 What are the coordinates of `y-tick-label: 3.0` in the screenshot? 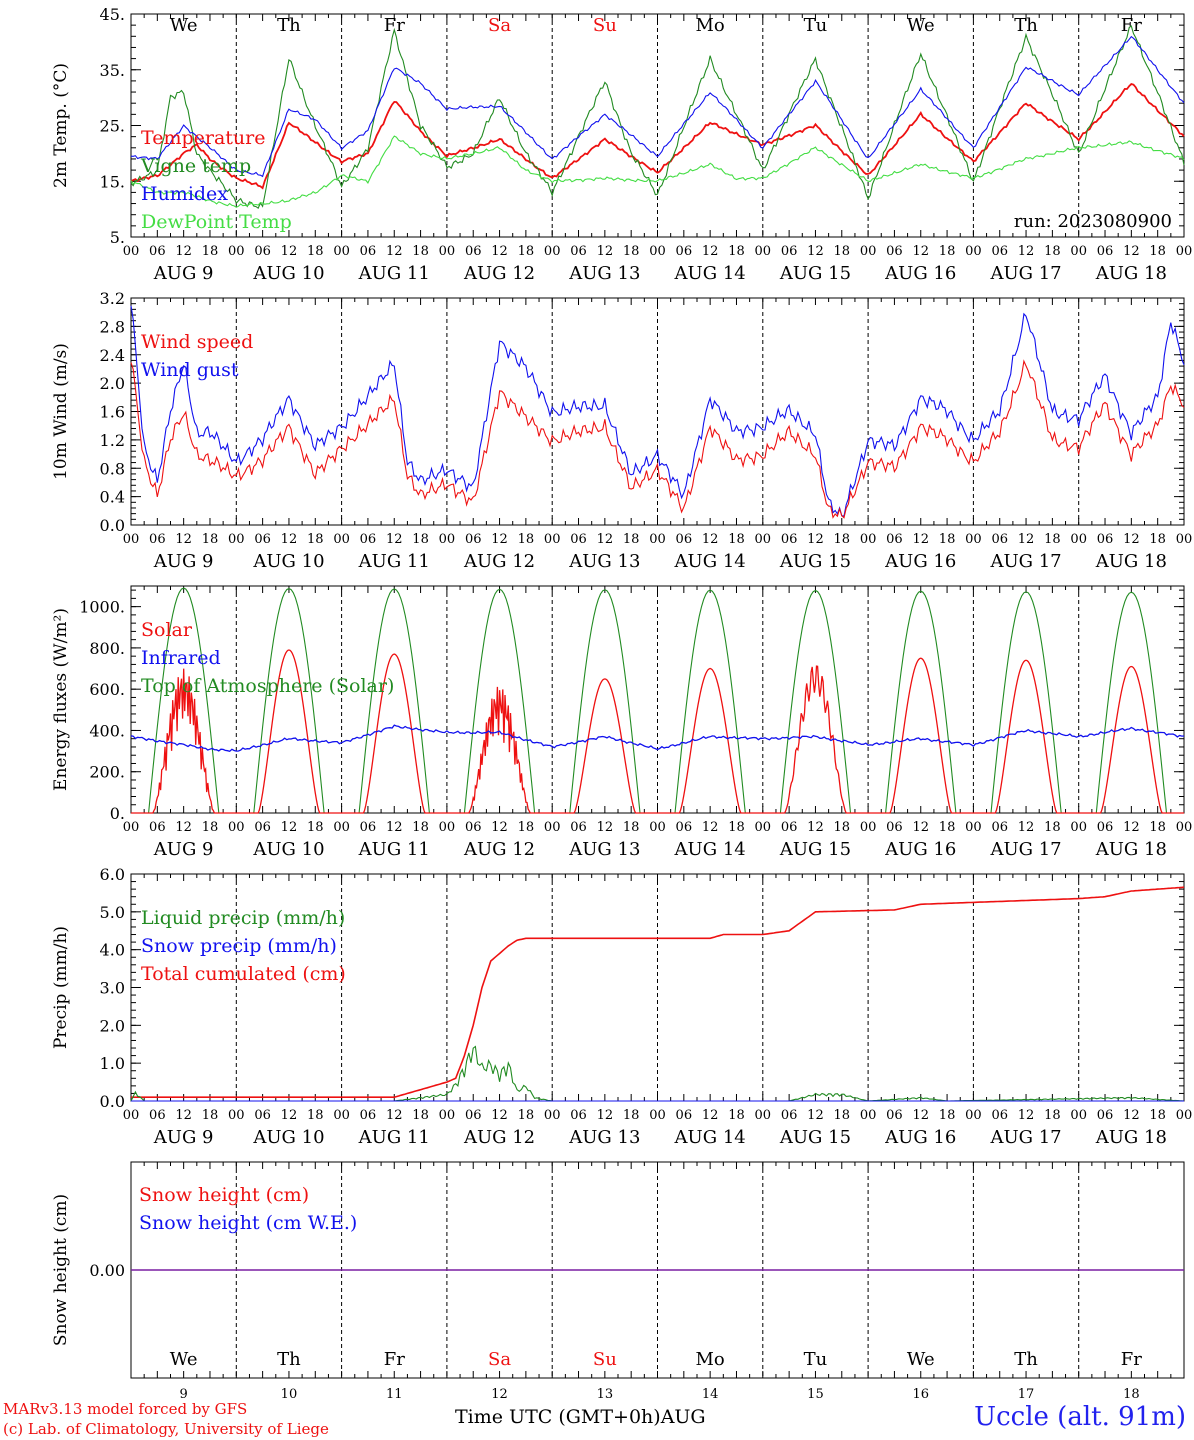 It's located at (112, 988).